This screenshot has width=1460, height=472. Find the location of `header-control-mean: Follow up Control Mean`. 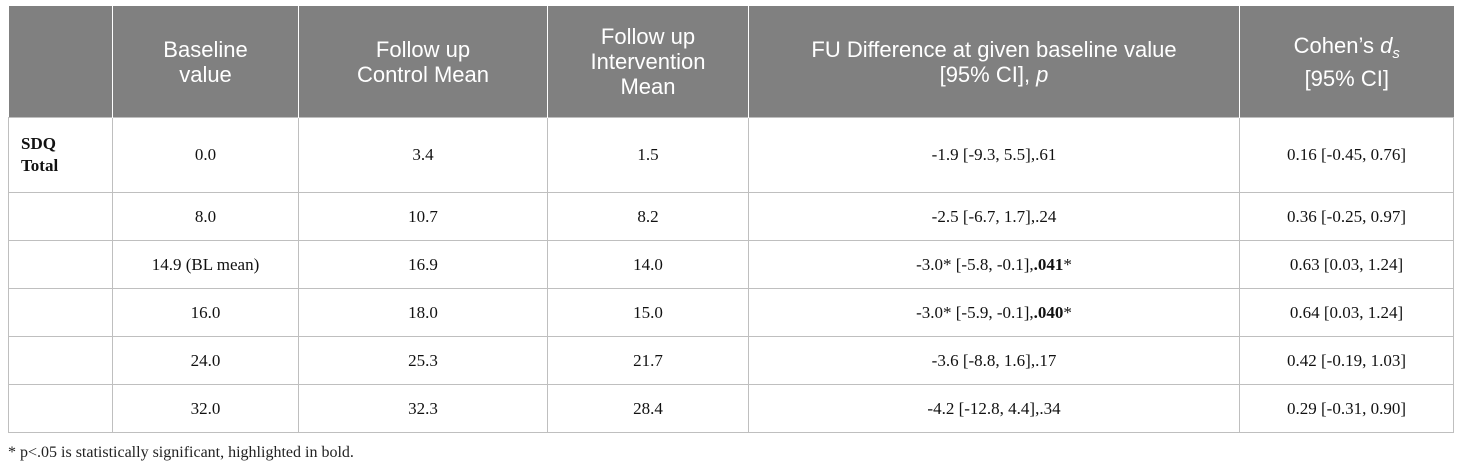

header-control-mean: Follow up Control Mean is located at coordinates (423, 62).